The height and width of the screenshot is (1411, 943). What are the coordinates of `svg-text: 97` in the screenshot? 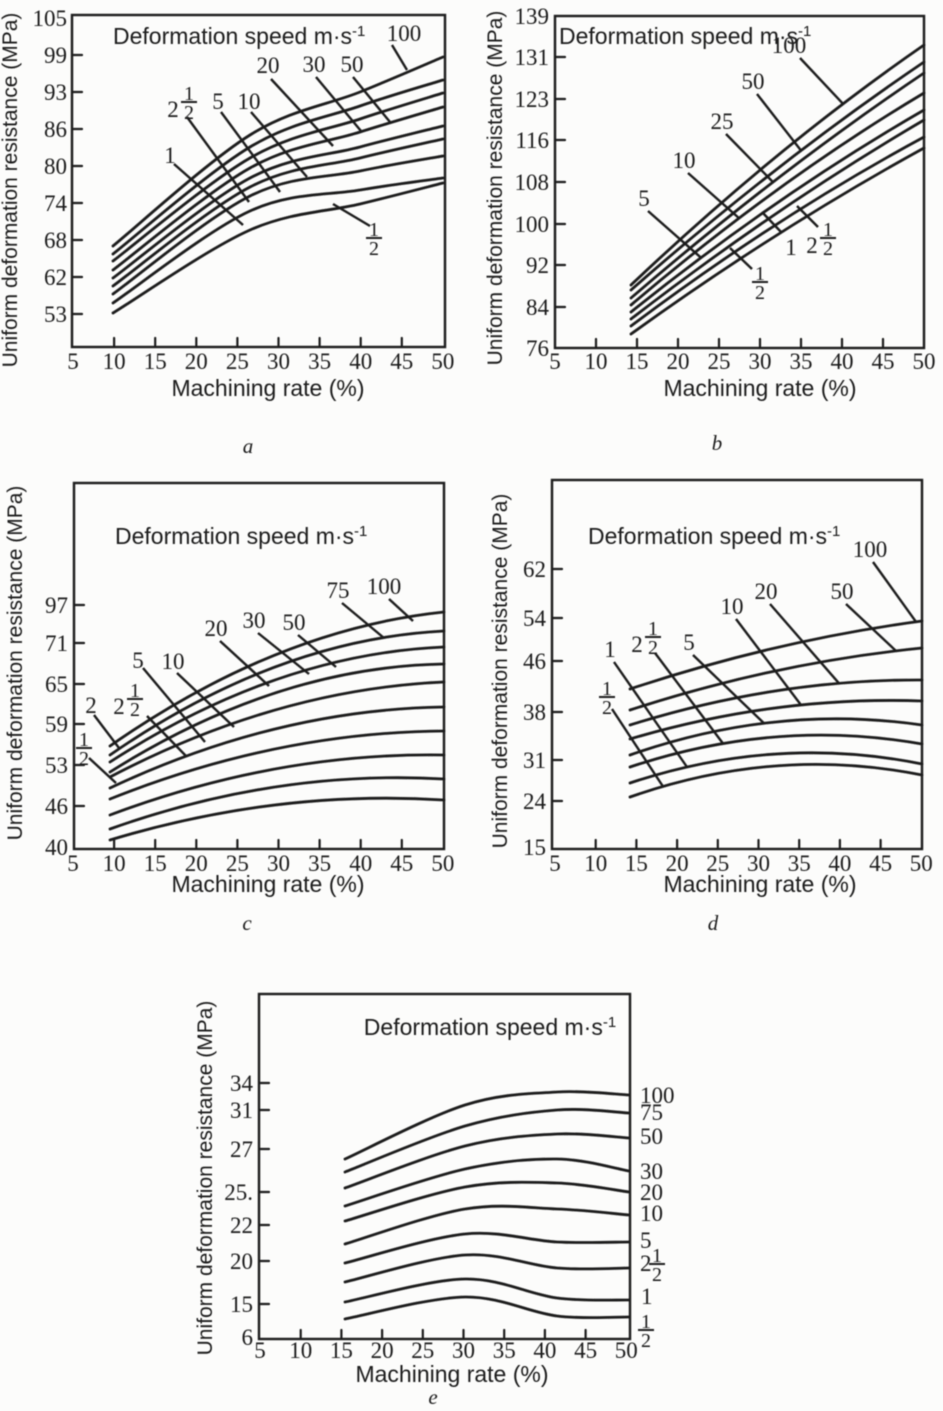 It's located at (56, 605).